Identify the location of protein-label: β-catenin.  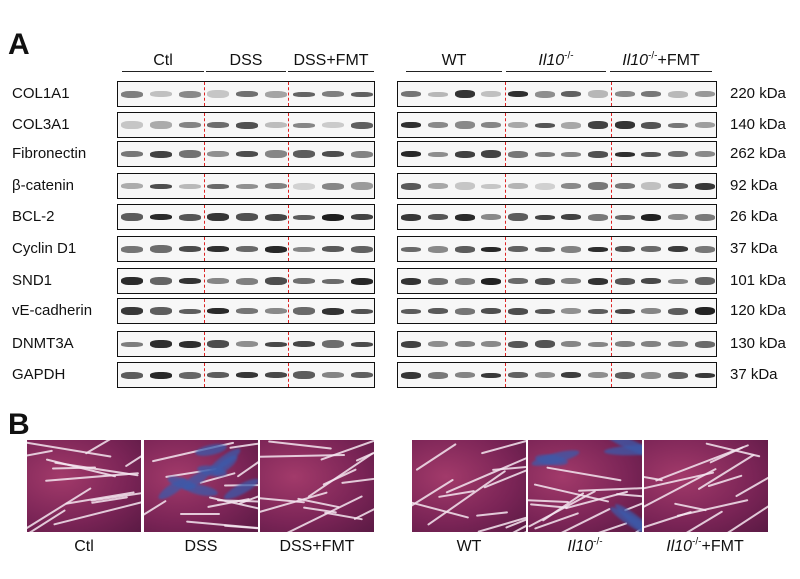
(43, 185).